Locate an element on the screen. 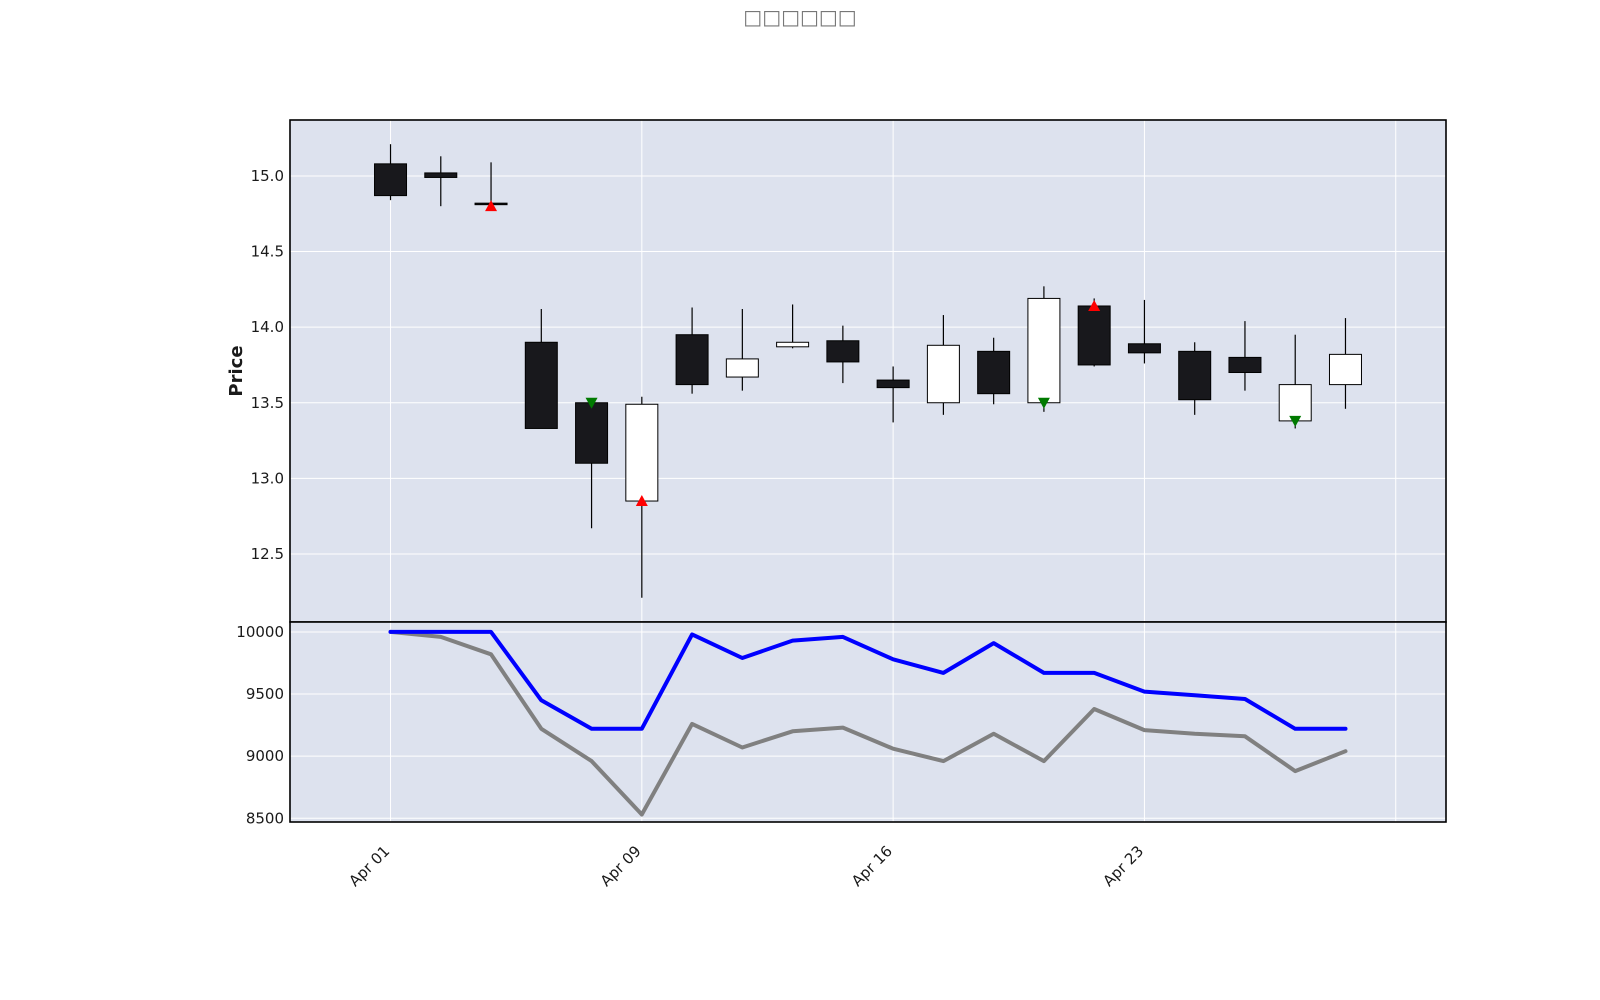 The height and width of the screenshot is (1000, 1600). equity-tick-label: 8500 is located at coordinates (265, 818).